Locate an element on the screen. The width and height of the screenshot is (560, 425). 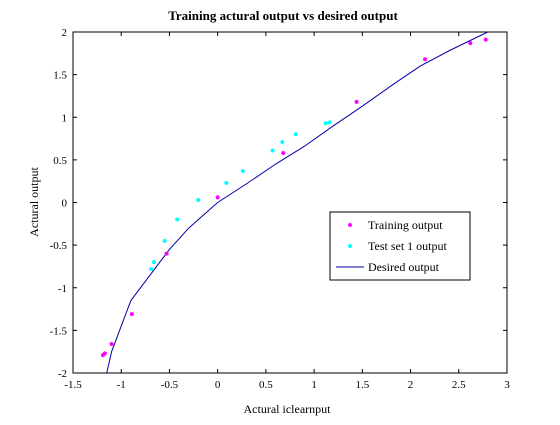
x-tick-label: 0.5 is located at coordinates (266, 385).